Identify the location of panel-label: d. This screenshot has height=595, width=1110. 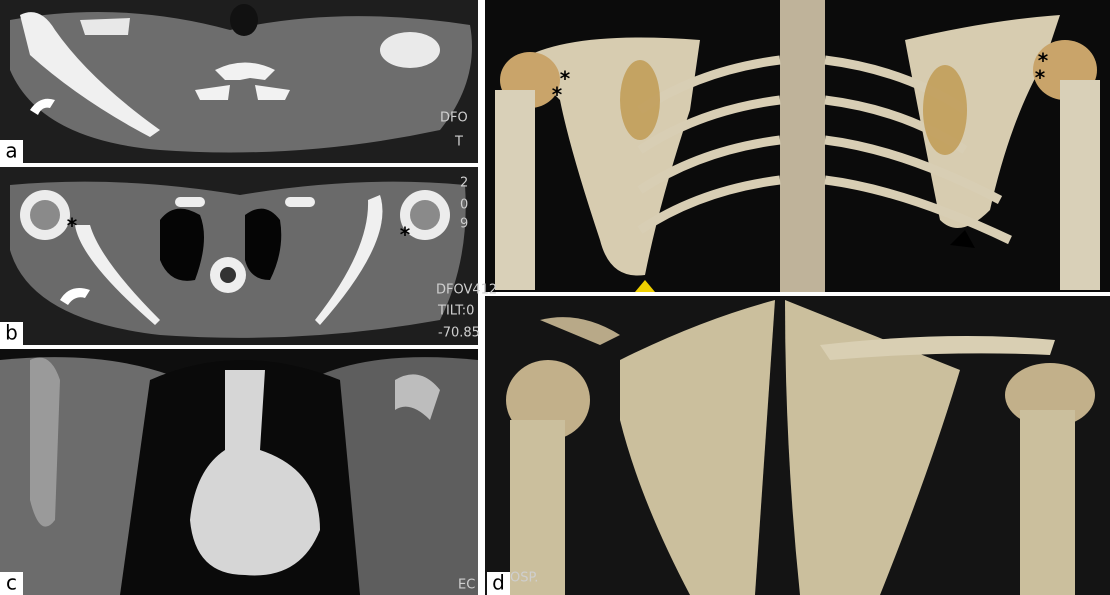
(498, 583).